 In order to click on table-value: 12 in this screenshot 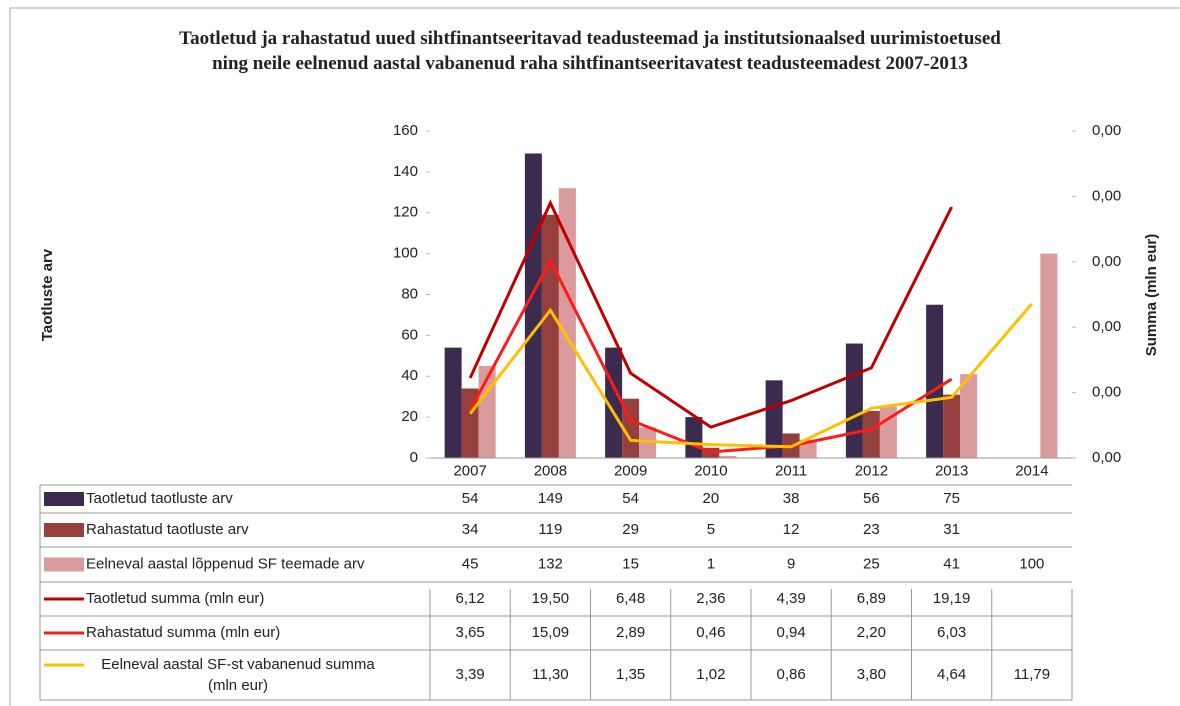, I will do `click(791, 529)`.